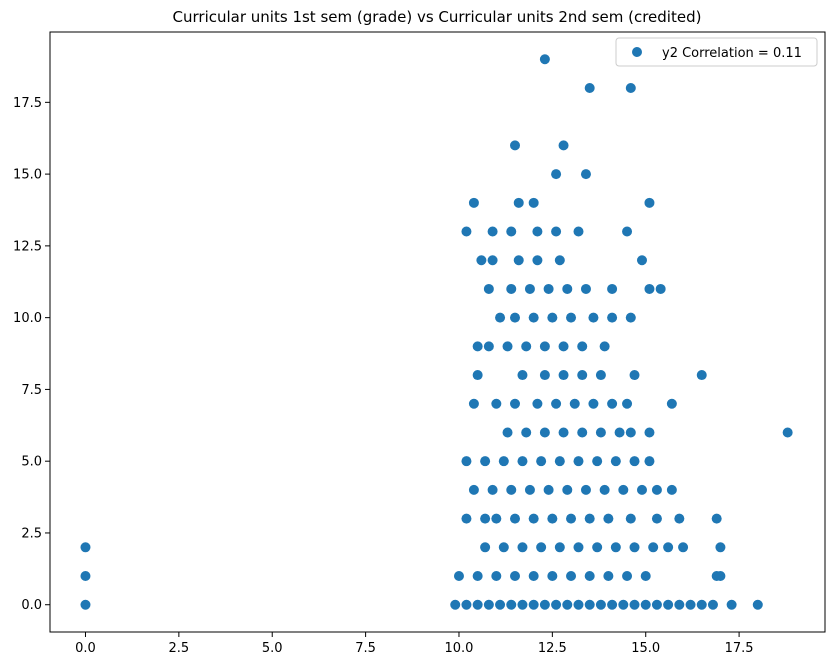 This screenshot has height=668, width=835. What do you see at coordinates (552, 648) in the screenshot?
I see `x-tick-label: 12.5` at bounding box center [552, 648].